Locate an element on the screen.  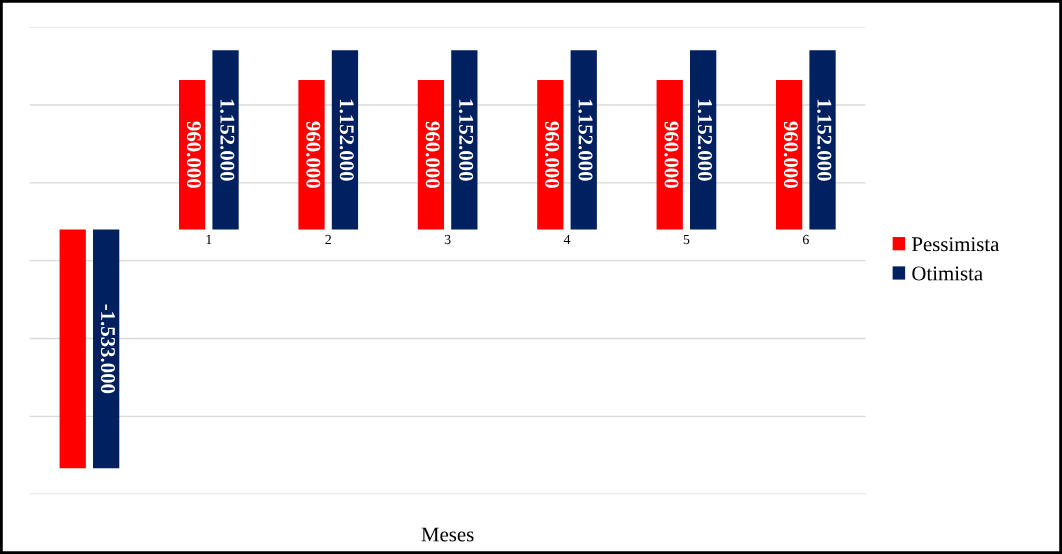
legend-label: Pessimista is located at coordinates (955, 244).